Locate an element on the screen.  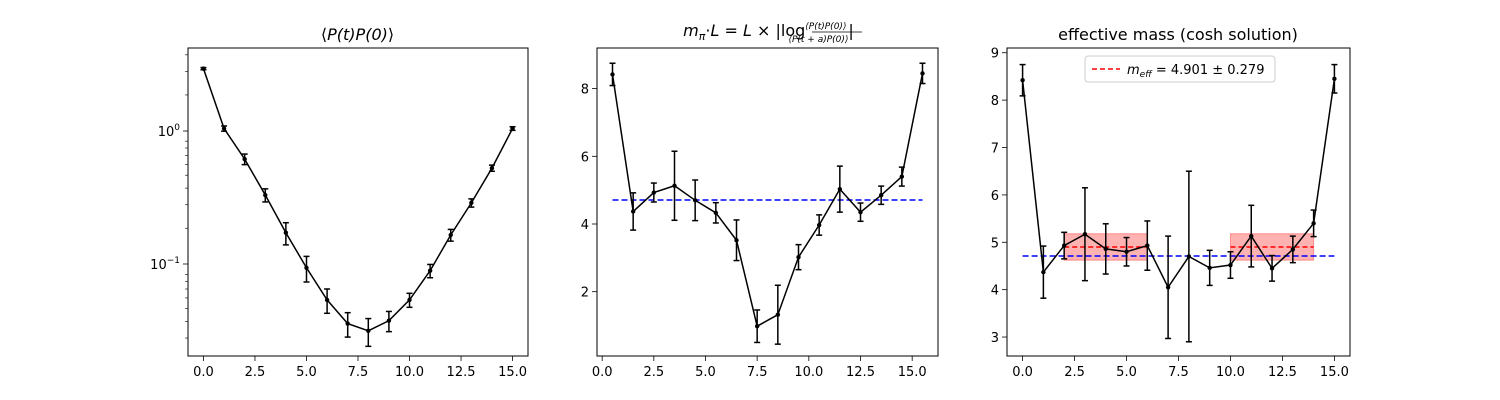
mpi-l-y-ticks: 2 4 6 8 is located at coordinates (589, 192).